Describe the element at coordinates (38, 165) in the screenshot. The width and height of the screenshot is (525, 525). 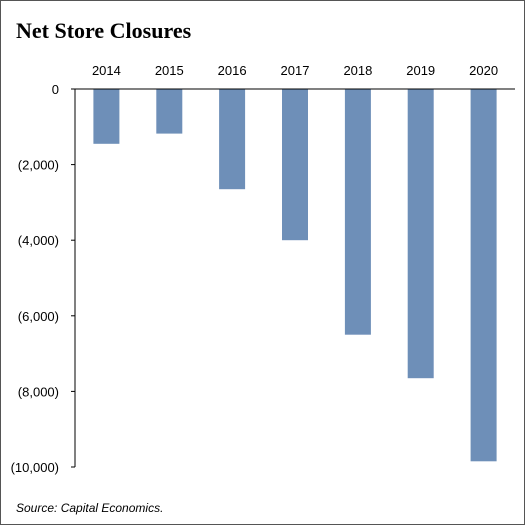
I see `y-tick-label: (2,000)` at that location.